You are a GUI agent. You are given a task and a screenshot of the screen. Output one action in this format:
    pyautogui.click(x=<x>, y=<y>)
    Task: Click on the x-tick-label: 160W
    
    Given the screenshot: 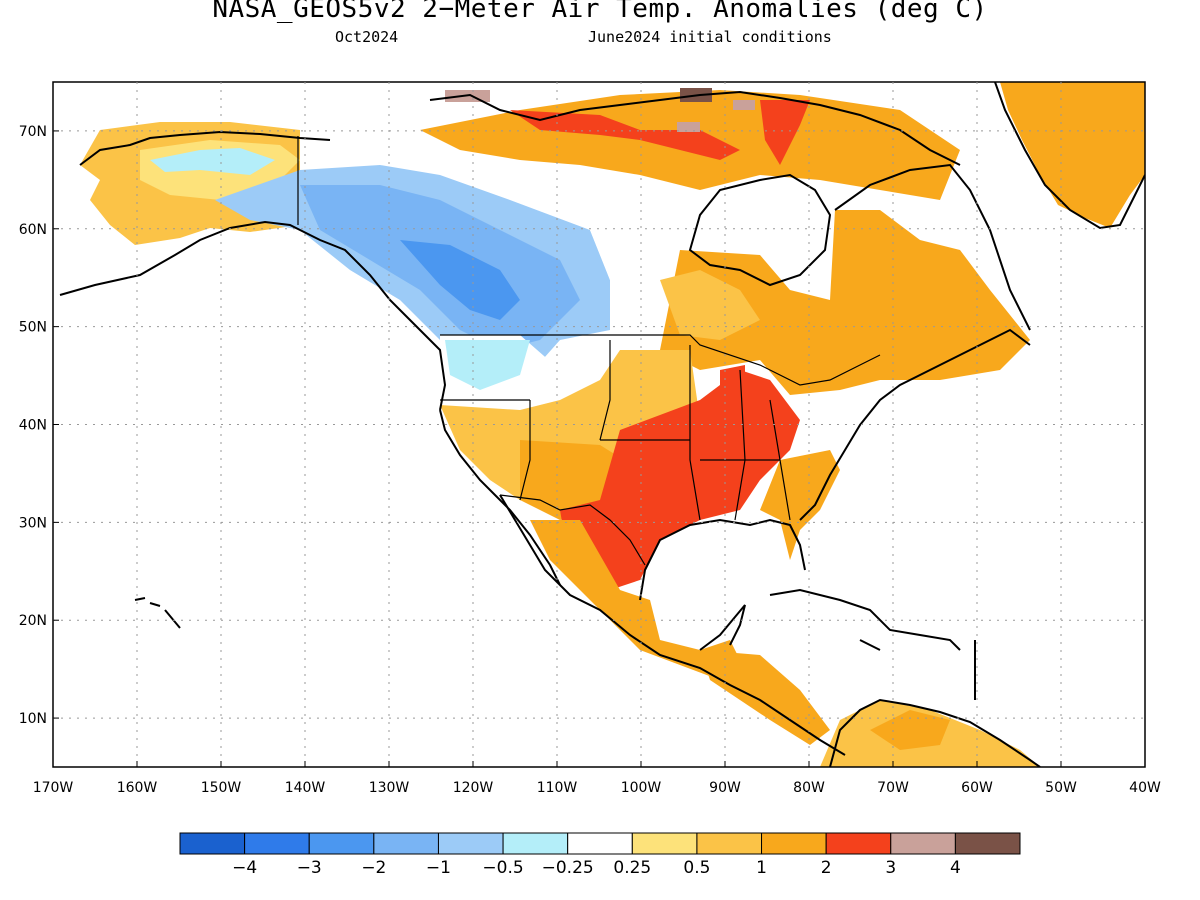 What is the action you would take?
    pyautogui.click(x=137, y=788)
    